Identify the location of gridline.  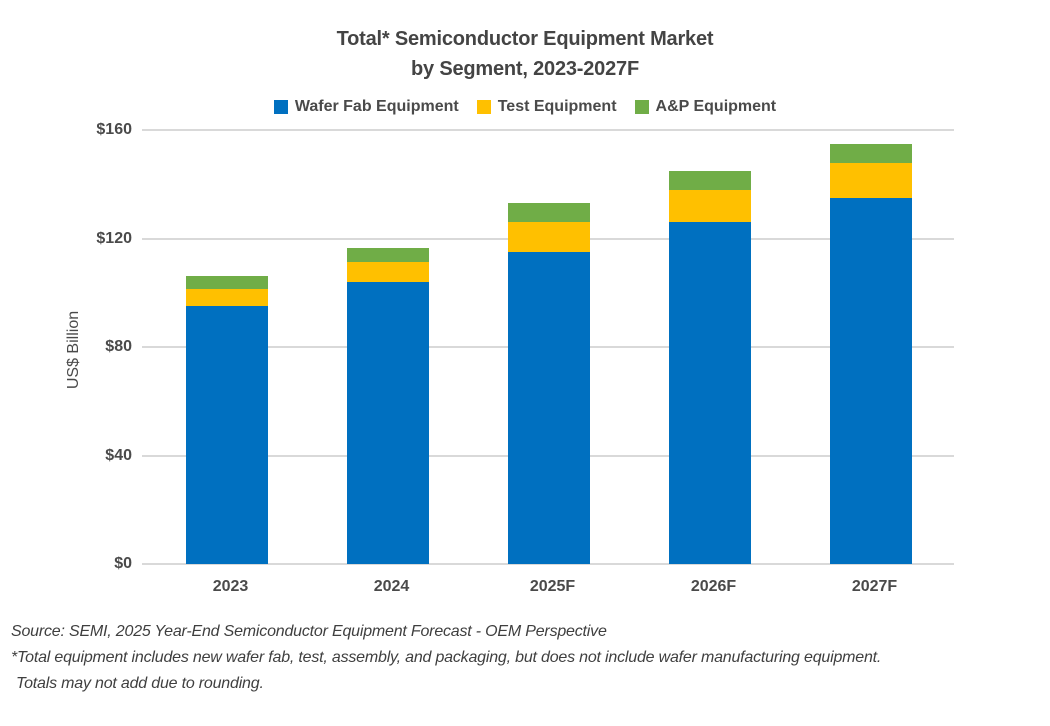
(548, 130).